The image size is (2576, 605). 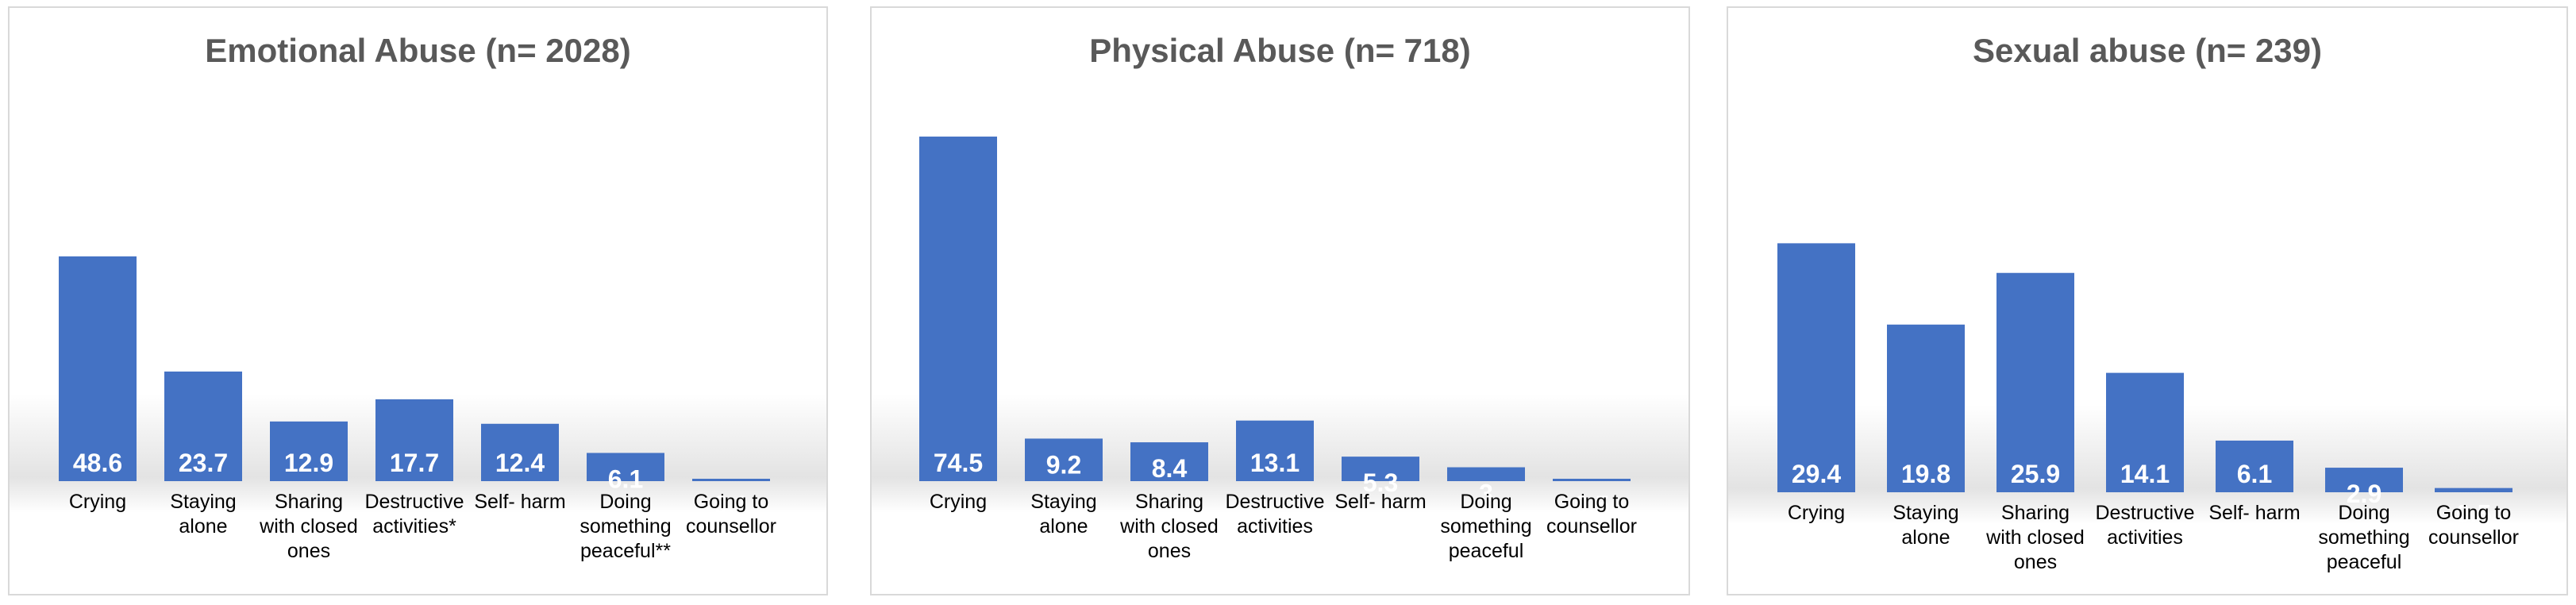 I want to click on data-label: 25.9, so click(x=2035, y=474).